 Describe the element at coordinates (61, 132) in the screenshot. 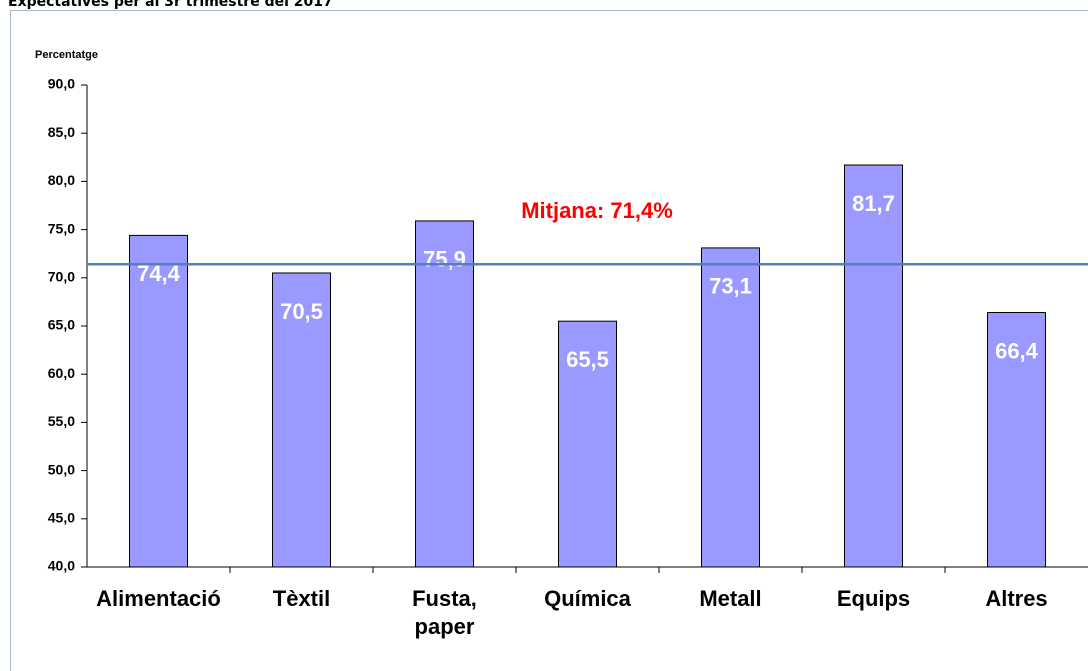

I see `y-tick-label: 85,0` at that location.